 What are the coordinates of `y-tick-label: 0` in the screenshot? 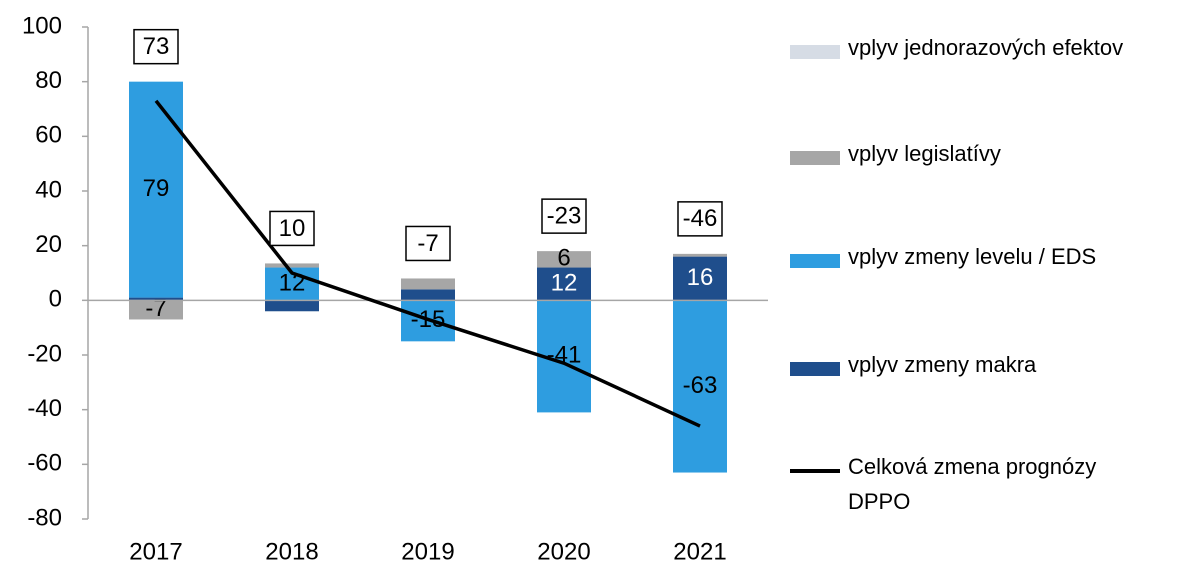 It's located at (55, 299).